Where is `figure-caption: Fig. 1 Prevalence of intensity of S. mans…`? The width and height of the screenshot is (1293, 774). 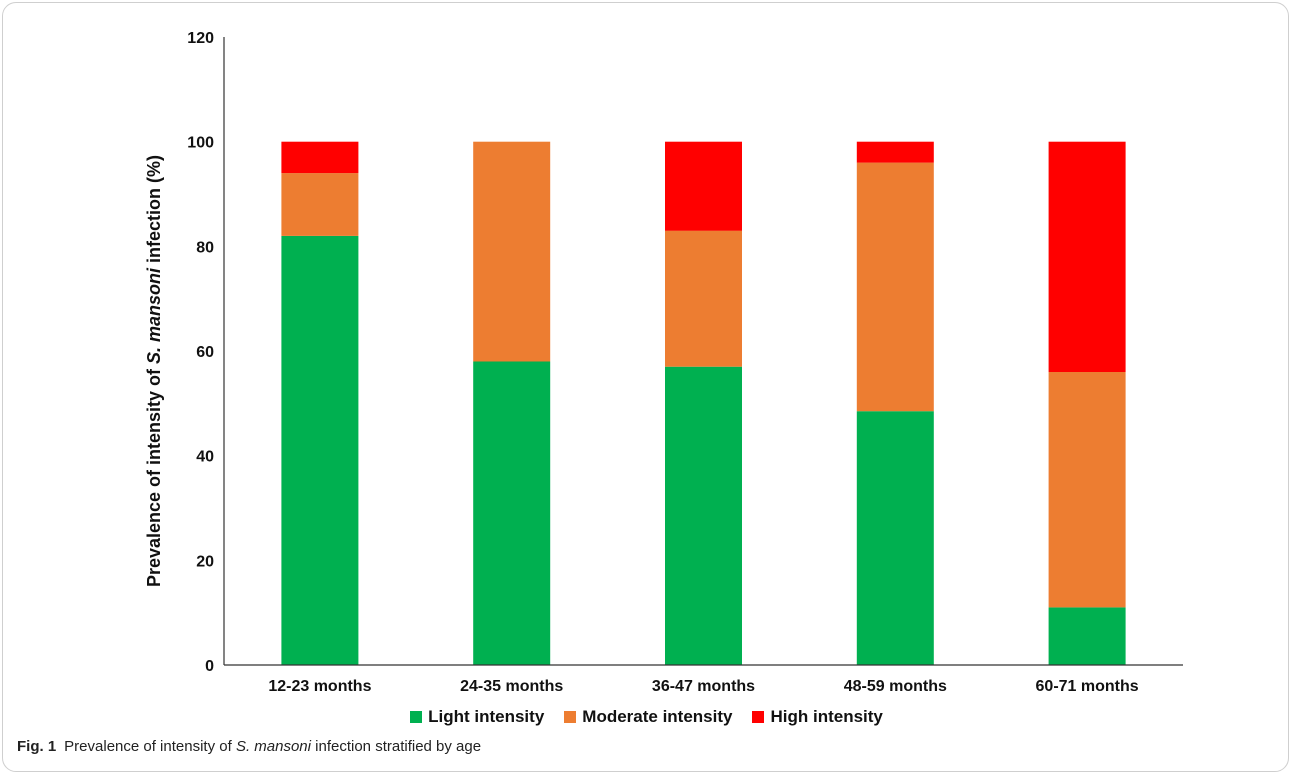 figure-caption: Fig. 1 Prevalence of intensity of S. mans… is located at coordinates (249, 746).